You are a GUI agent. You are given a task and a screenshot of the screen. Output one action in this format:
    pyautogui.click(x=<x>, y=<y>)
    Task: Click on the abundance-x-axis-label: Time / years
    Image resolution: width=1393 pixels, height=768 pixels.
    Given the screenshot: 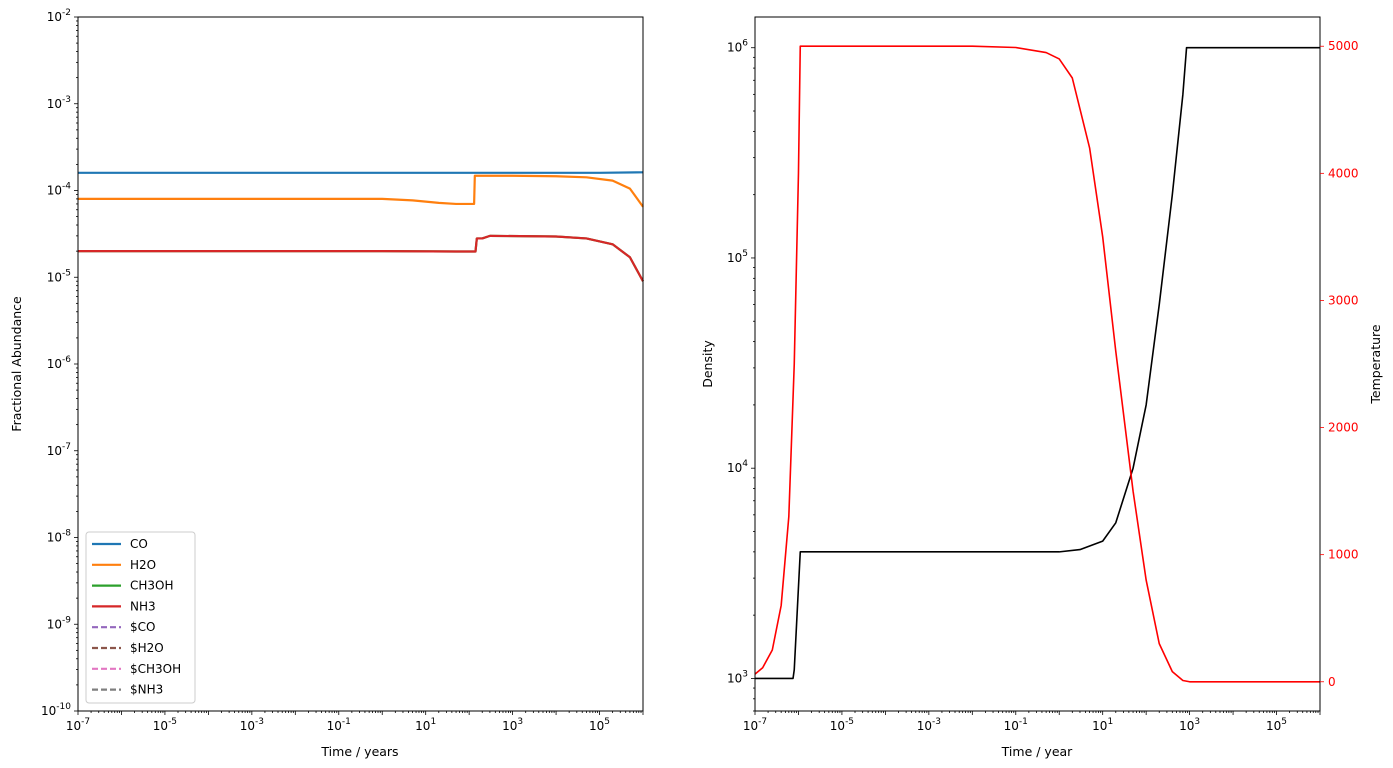 What is the action you would take?
    pyautogui.click(x=359, y=751)
    